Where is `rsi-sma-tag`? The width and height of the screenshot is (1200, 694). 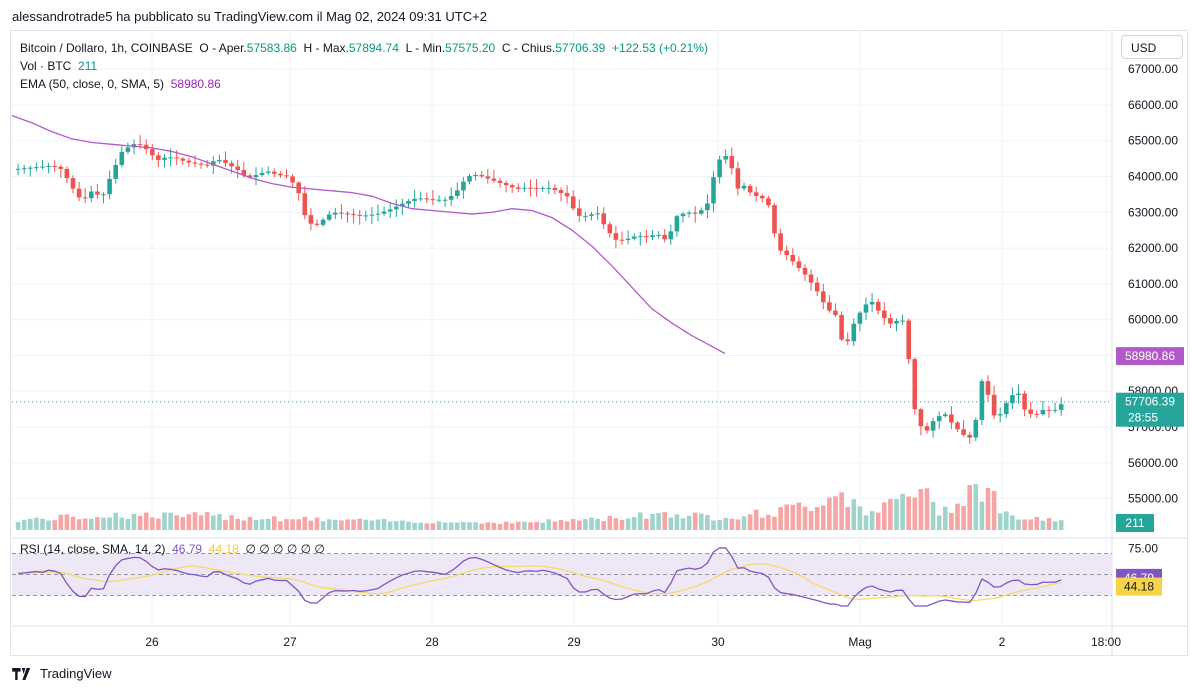
rsi-sma-tag is located at coordinates (1139, 586).